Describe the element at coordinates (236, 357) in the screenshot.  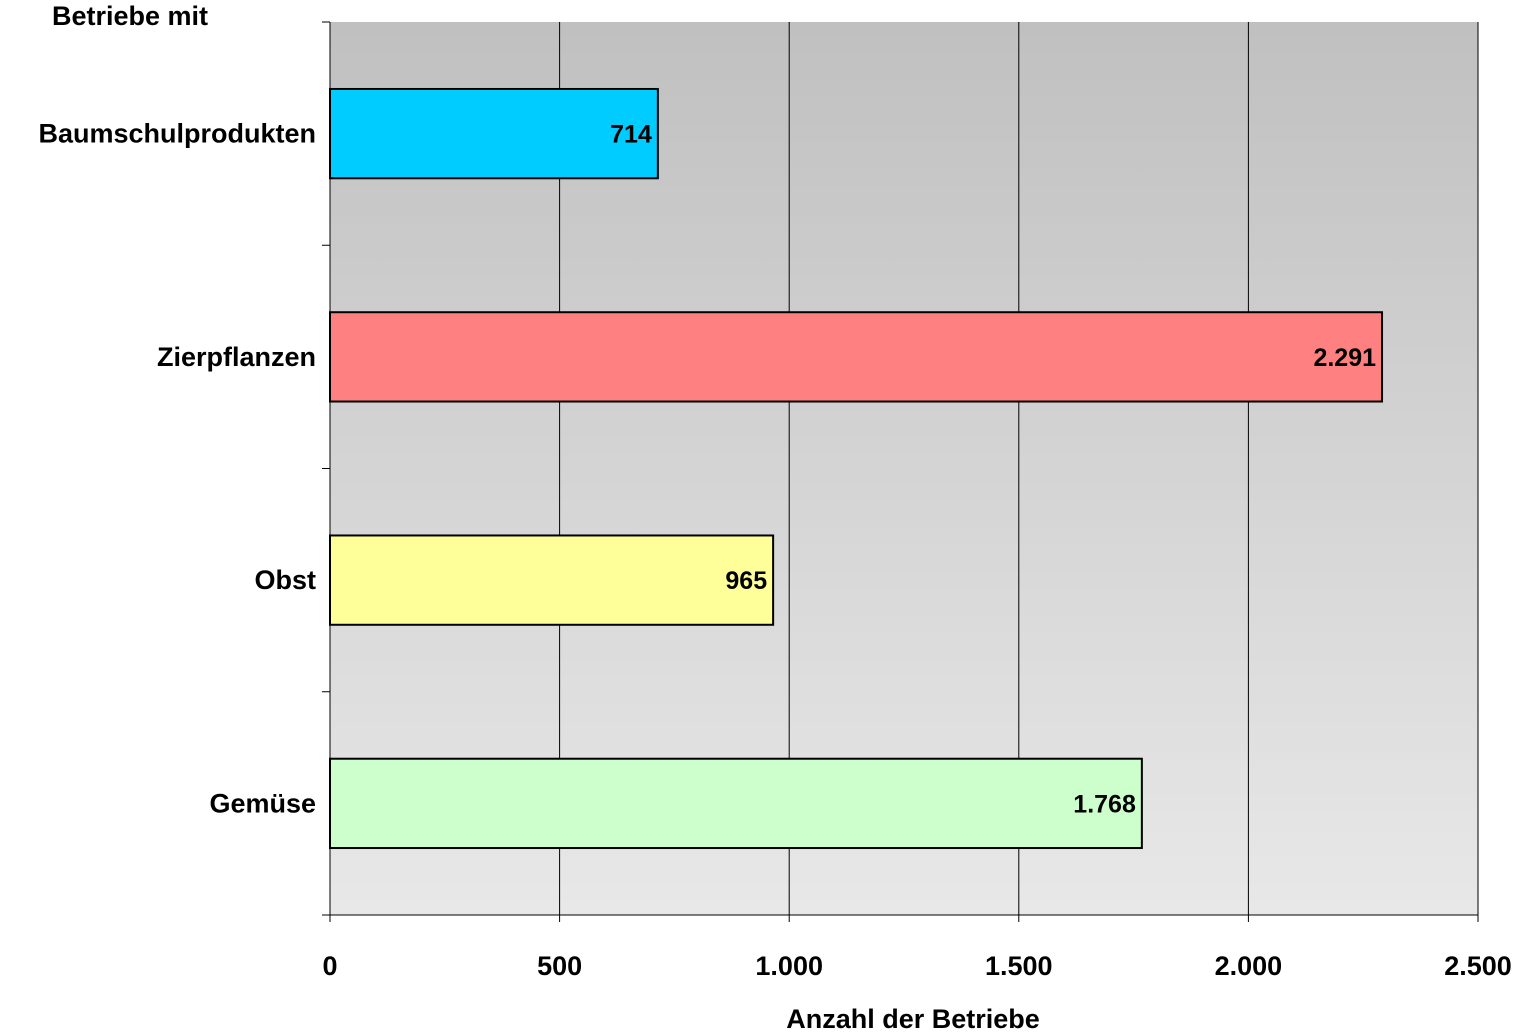
I see `category-label: Zierpflanzen` at that location.